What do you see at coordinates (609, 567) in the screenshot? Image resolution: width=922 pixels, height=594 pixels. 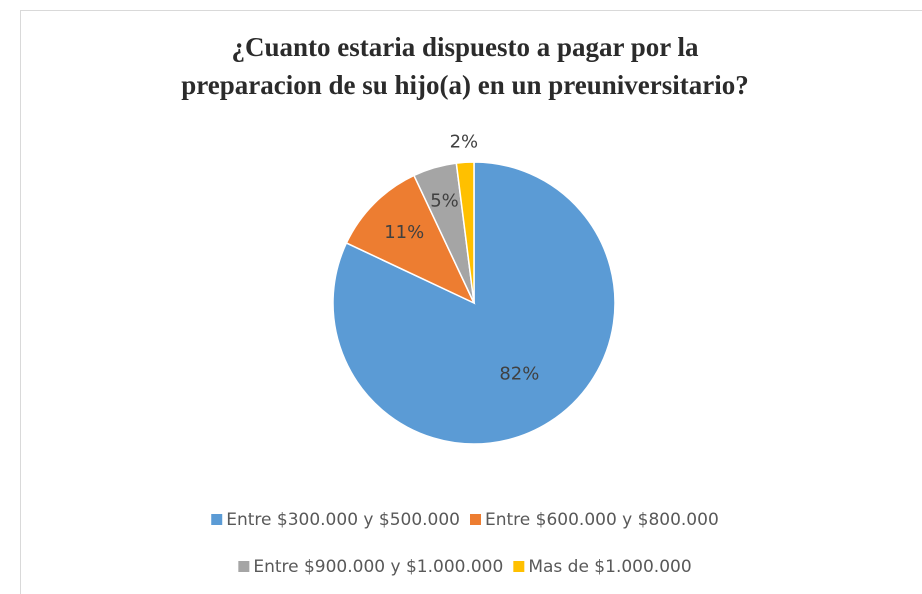 I see `legend-label: Mas de $1.000.000` at bounding box center [609, 567].